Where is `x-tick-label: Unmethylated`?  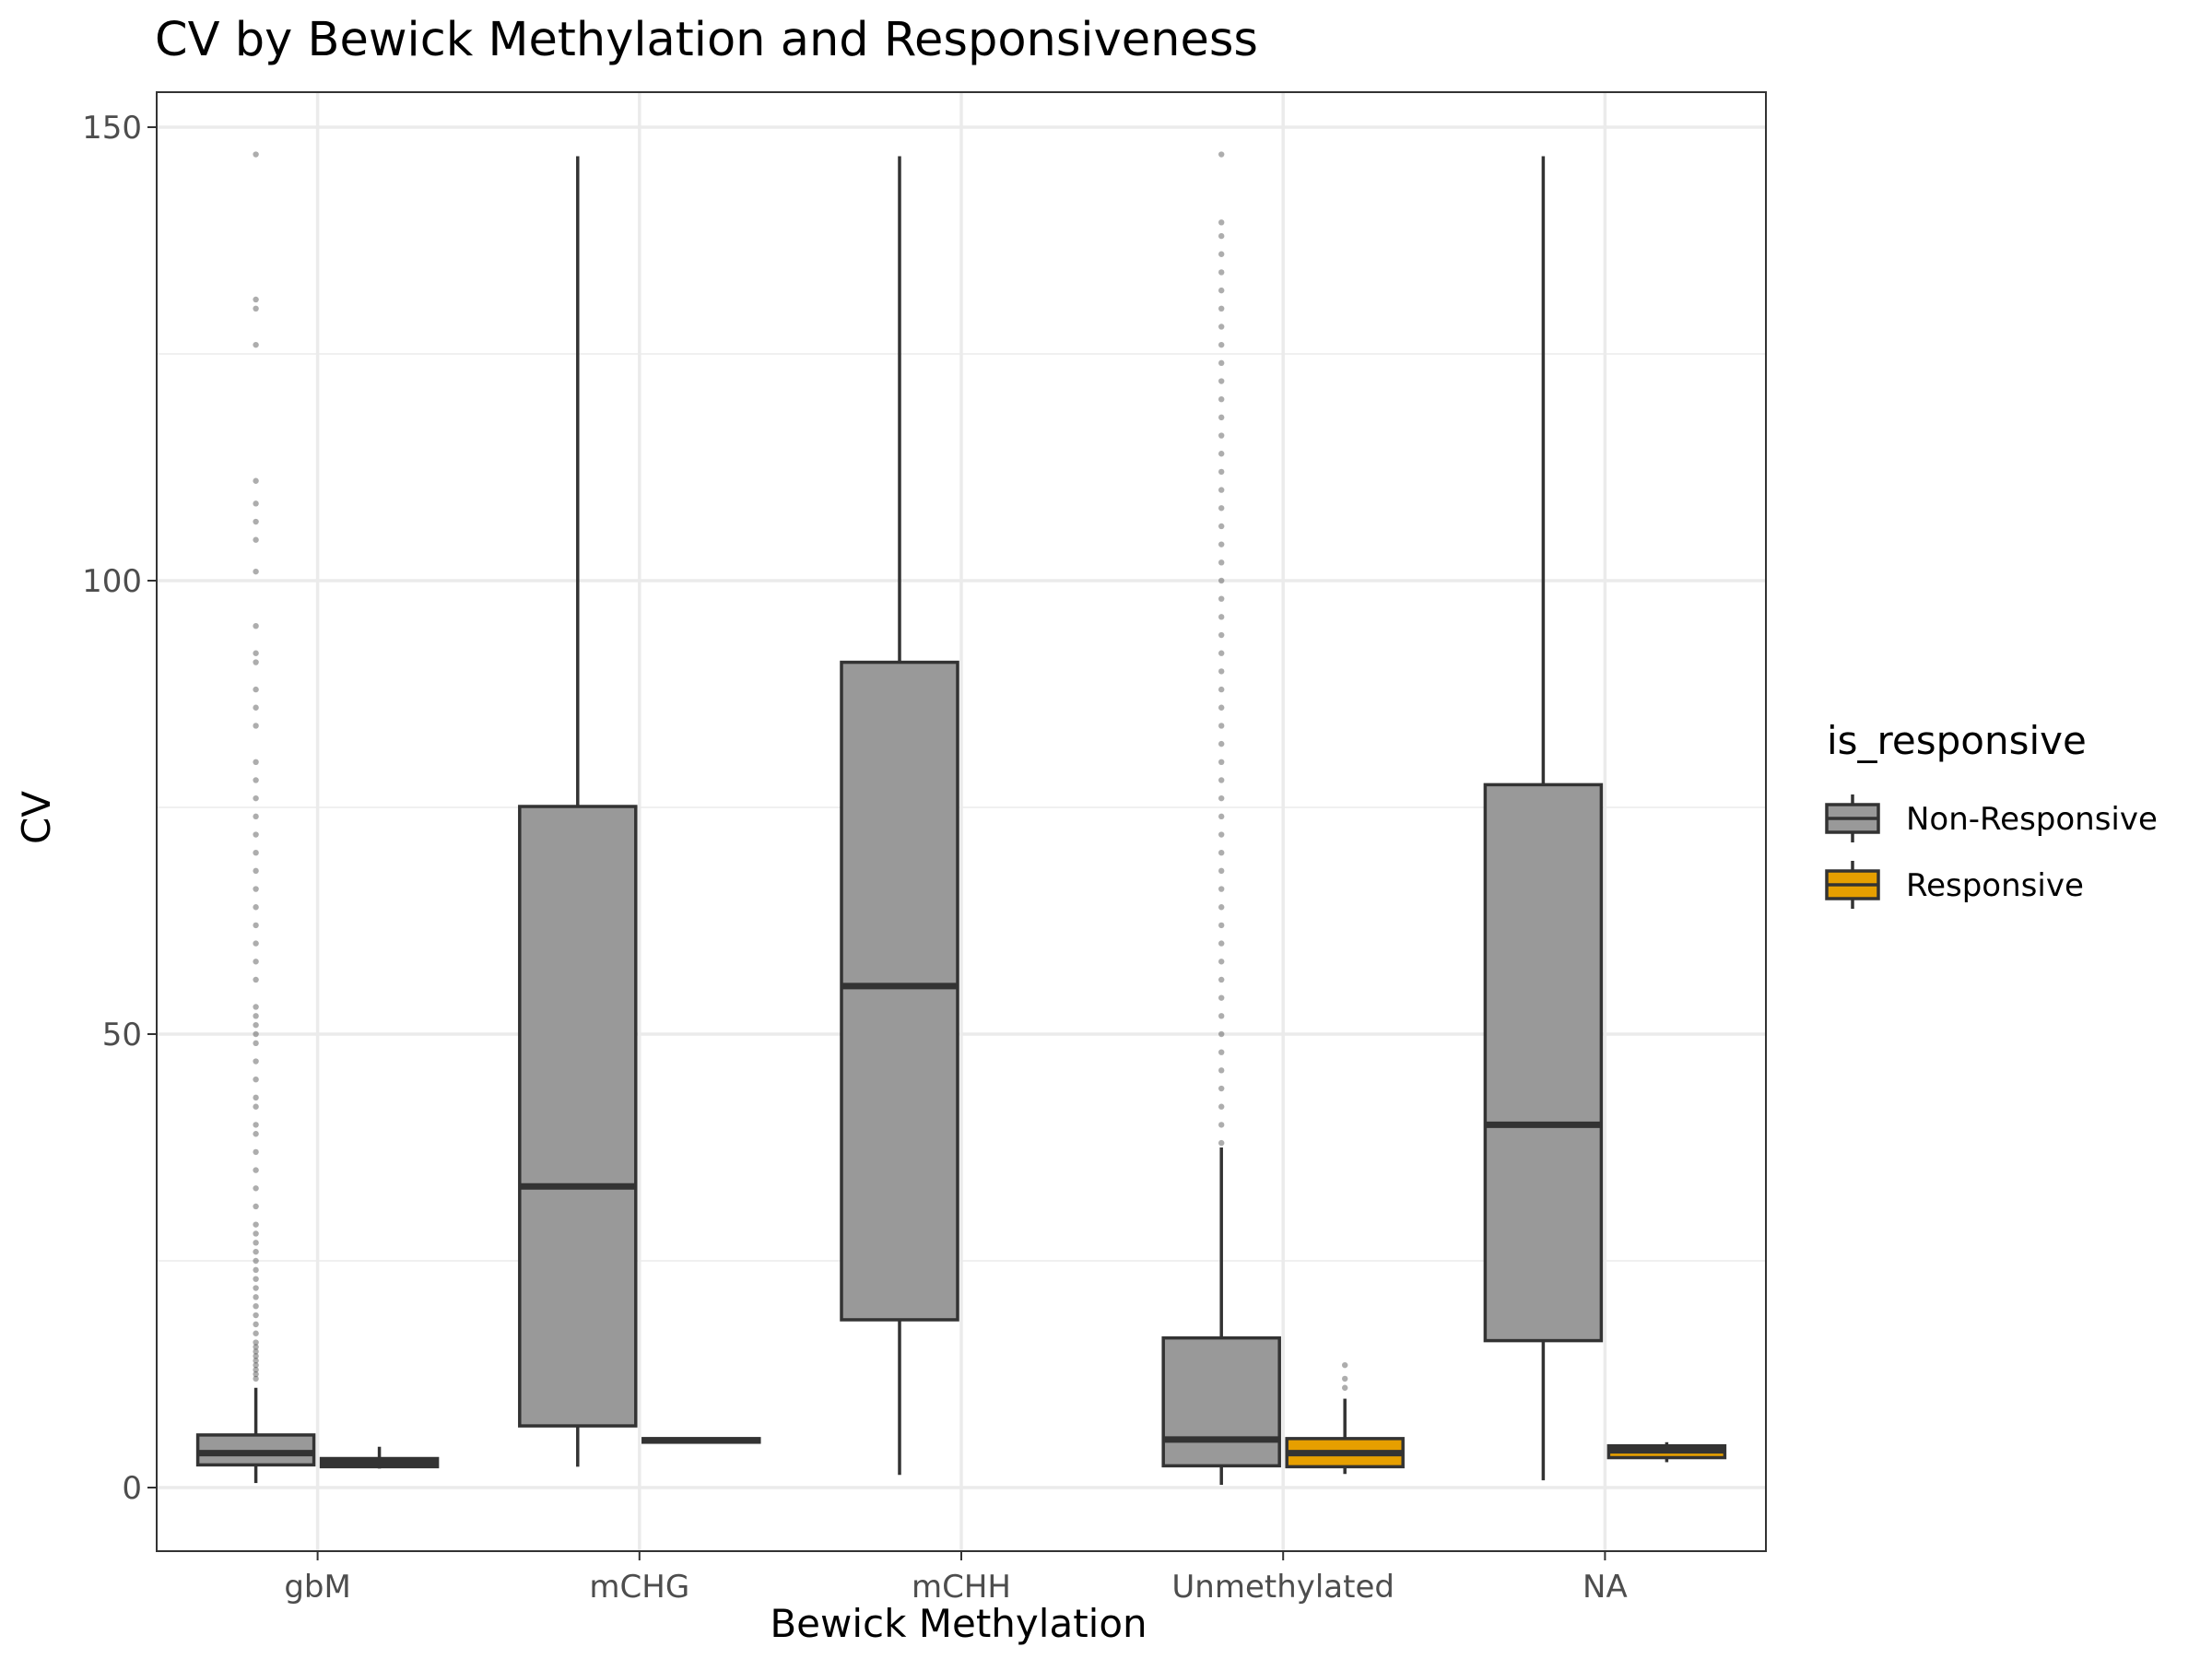
x-tick-label: Unmethylated is located at coordinates (1282, 1587).